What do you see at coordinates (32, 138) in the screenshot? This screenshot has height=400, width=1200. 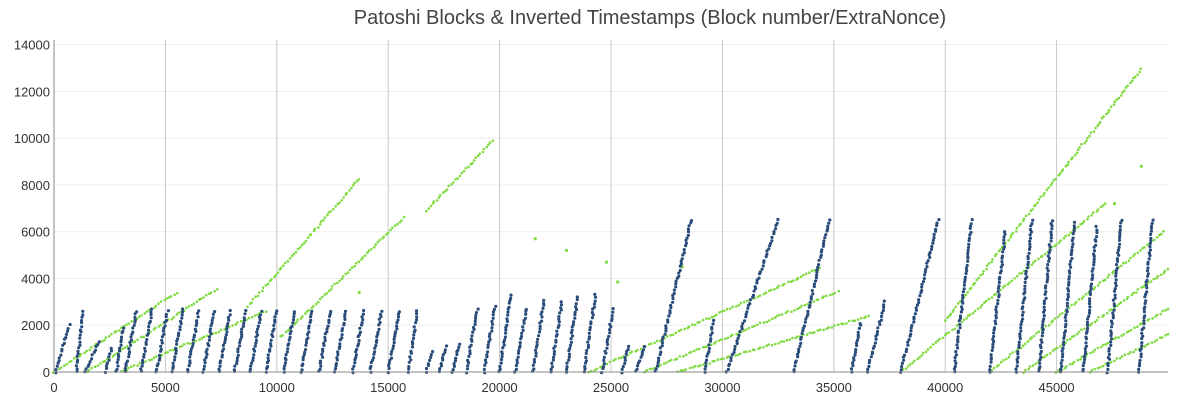 I see `y-tick-label: 10000` at bounding box center [32, 138].